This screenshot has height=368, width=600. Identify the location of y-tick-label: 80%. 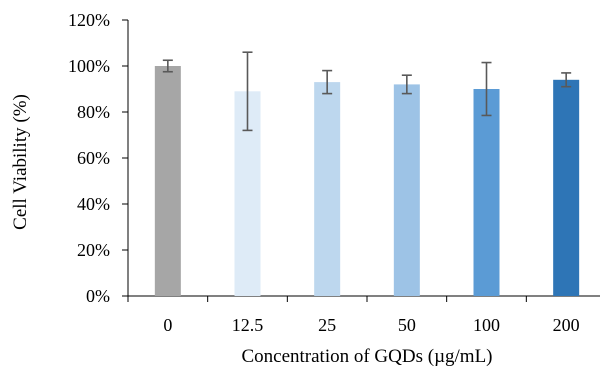
(93, 112).